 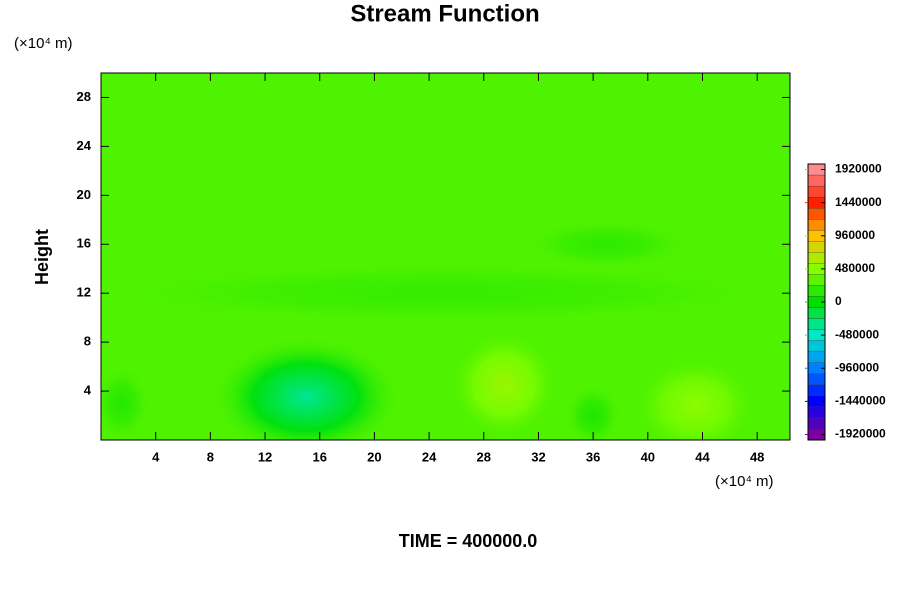 I want to click on colorbar-tick-label: -1920000, so click(x=860, y=434).